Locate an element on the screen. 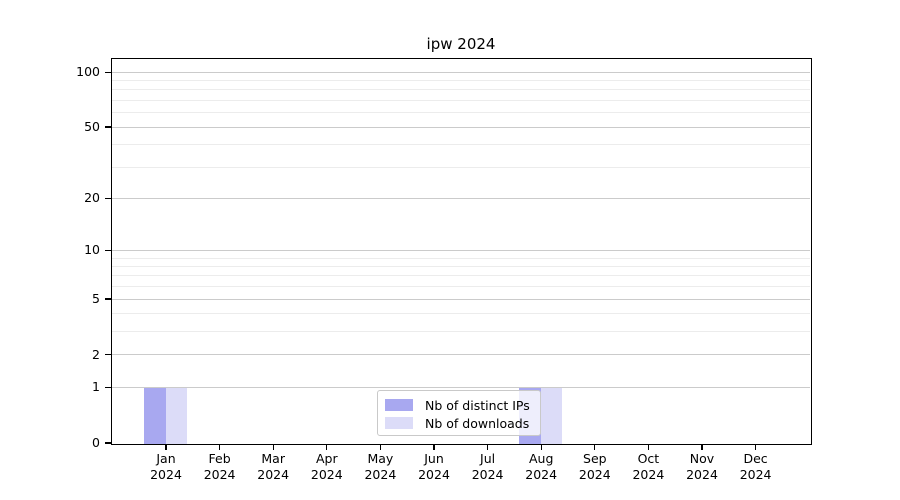 Image resolution: width=900 pixels, height=500 pixels. y-tick-label: 10 is located at coordinates (92, 250).